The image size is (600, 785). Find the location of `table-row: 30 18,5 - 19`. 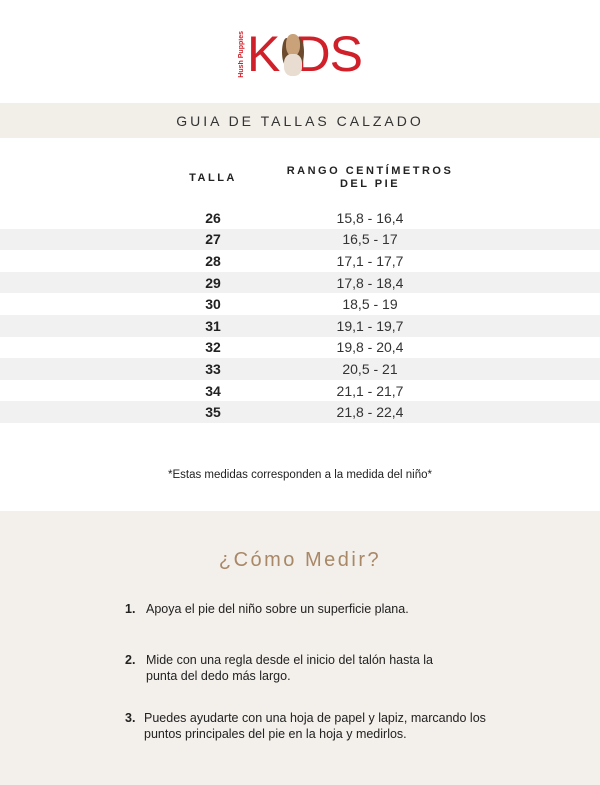

table-row: 30 18,5 - 19 is located at coordinates (300, 304).